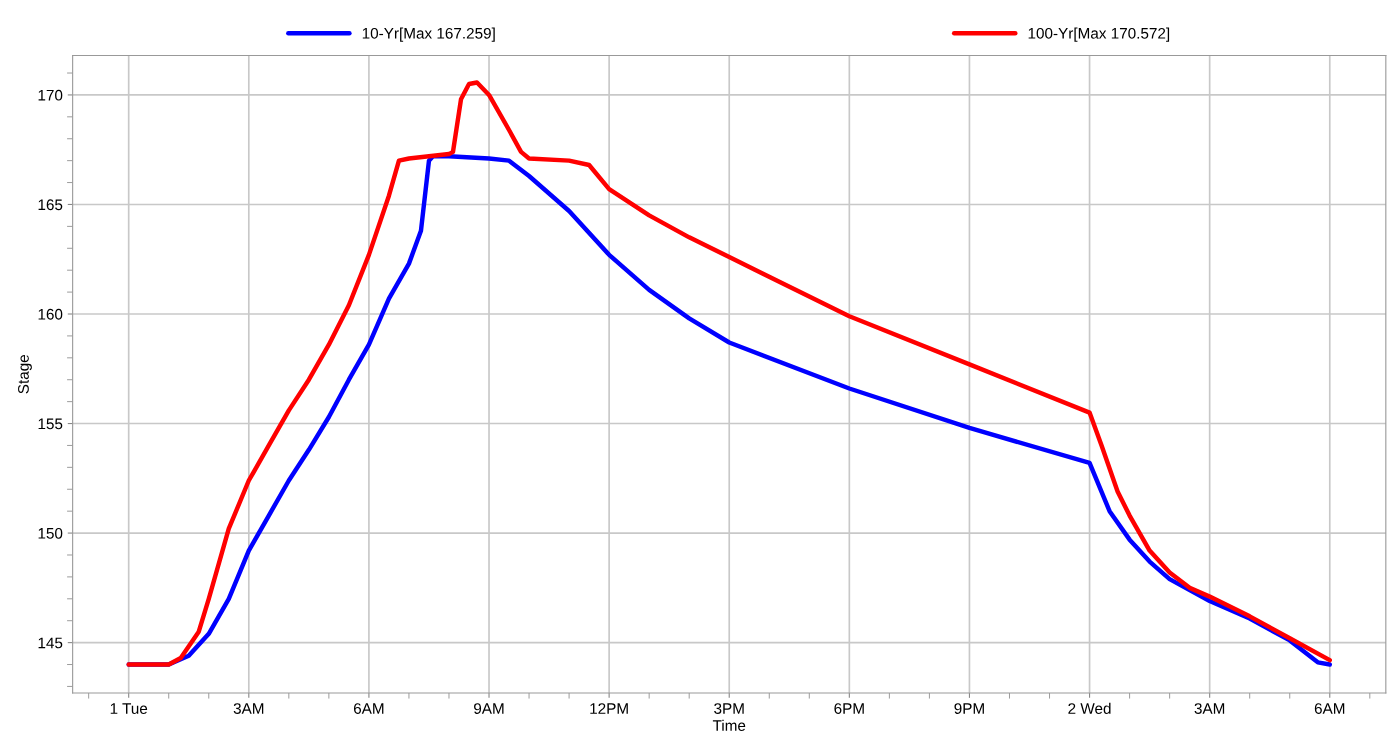 Image resolution: width=1397 pixels, height=750 pixels. Describe the element at coordinates (50, 95) in the screenshot. I see `y-tick-label: 170` at that location.